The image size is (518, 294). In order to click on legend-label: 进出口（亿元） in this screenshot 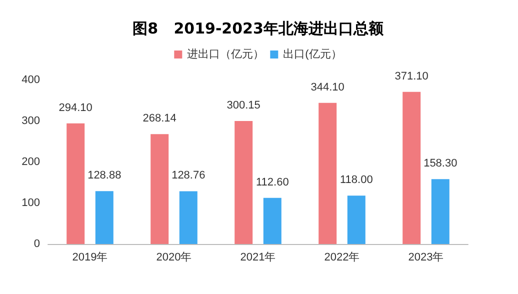, I will do `click(225, 54)`.